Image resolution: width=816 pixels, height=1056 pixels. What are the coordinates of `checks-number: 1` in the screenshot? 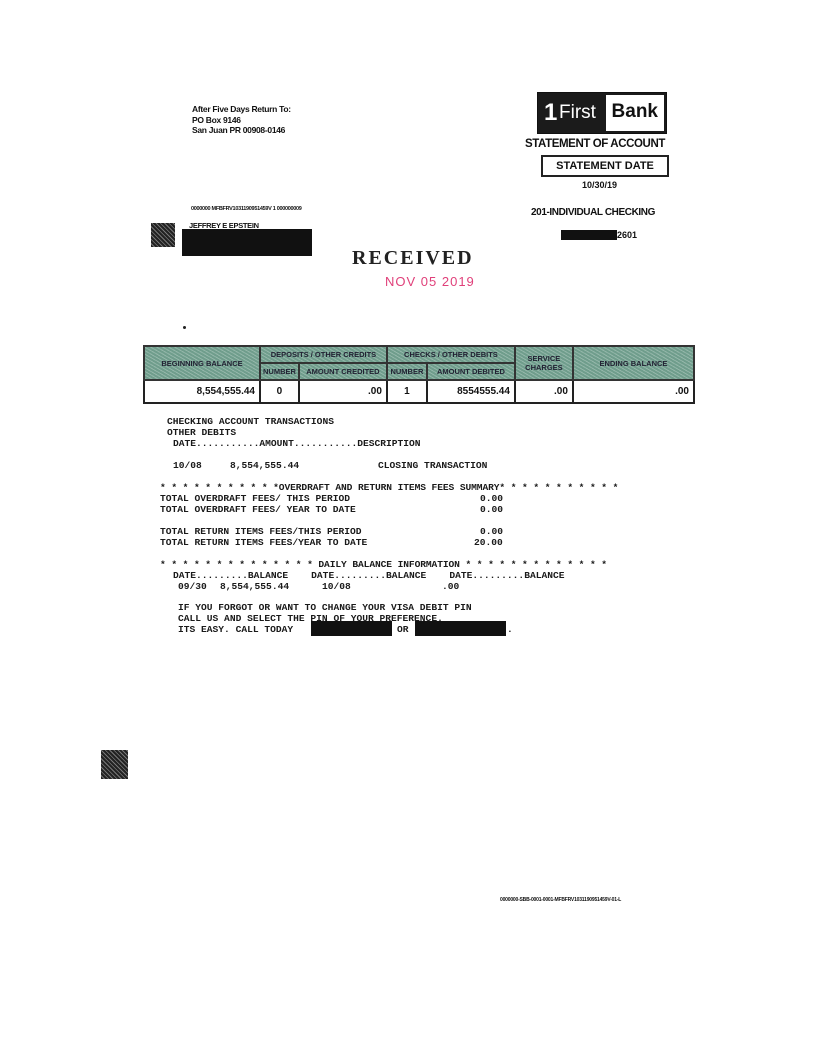 It's located at (406, 391).